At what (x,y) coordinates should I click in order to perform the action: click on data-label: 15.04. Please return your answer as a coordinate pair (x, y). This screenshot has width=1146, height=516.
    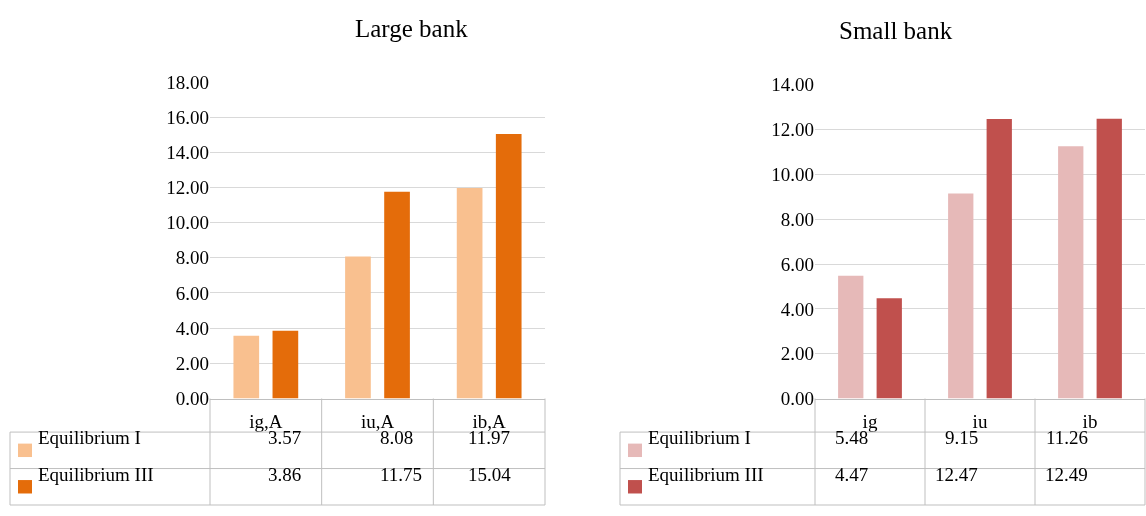
    Looking at the image, I should click on (490, 474).